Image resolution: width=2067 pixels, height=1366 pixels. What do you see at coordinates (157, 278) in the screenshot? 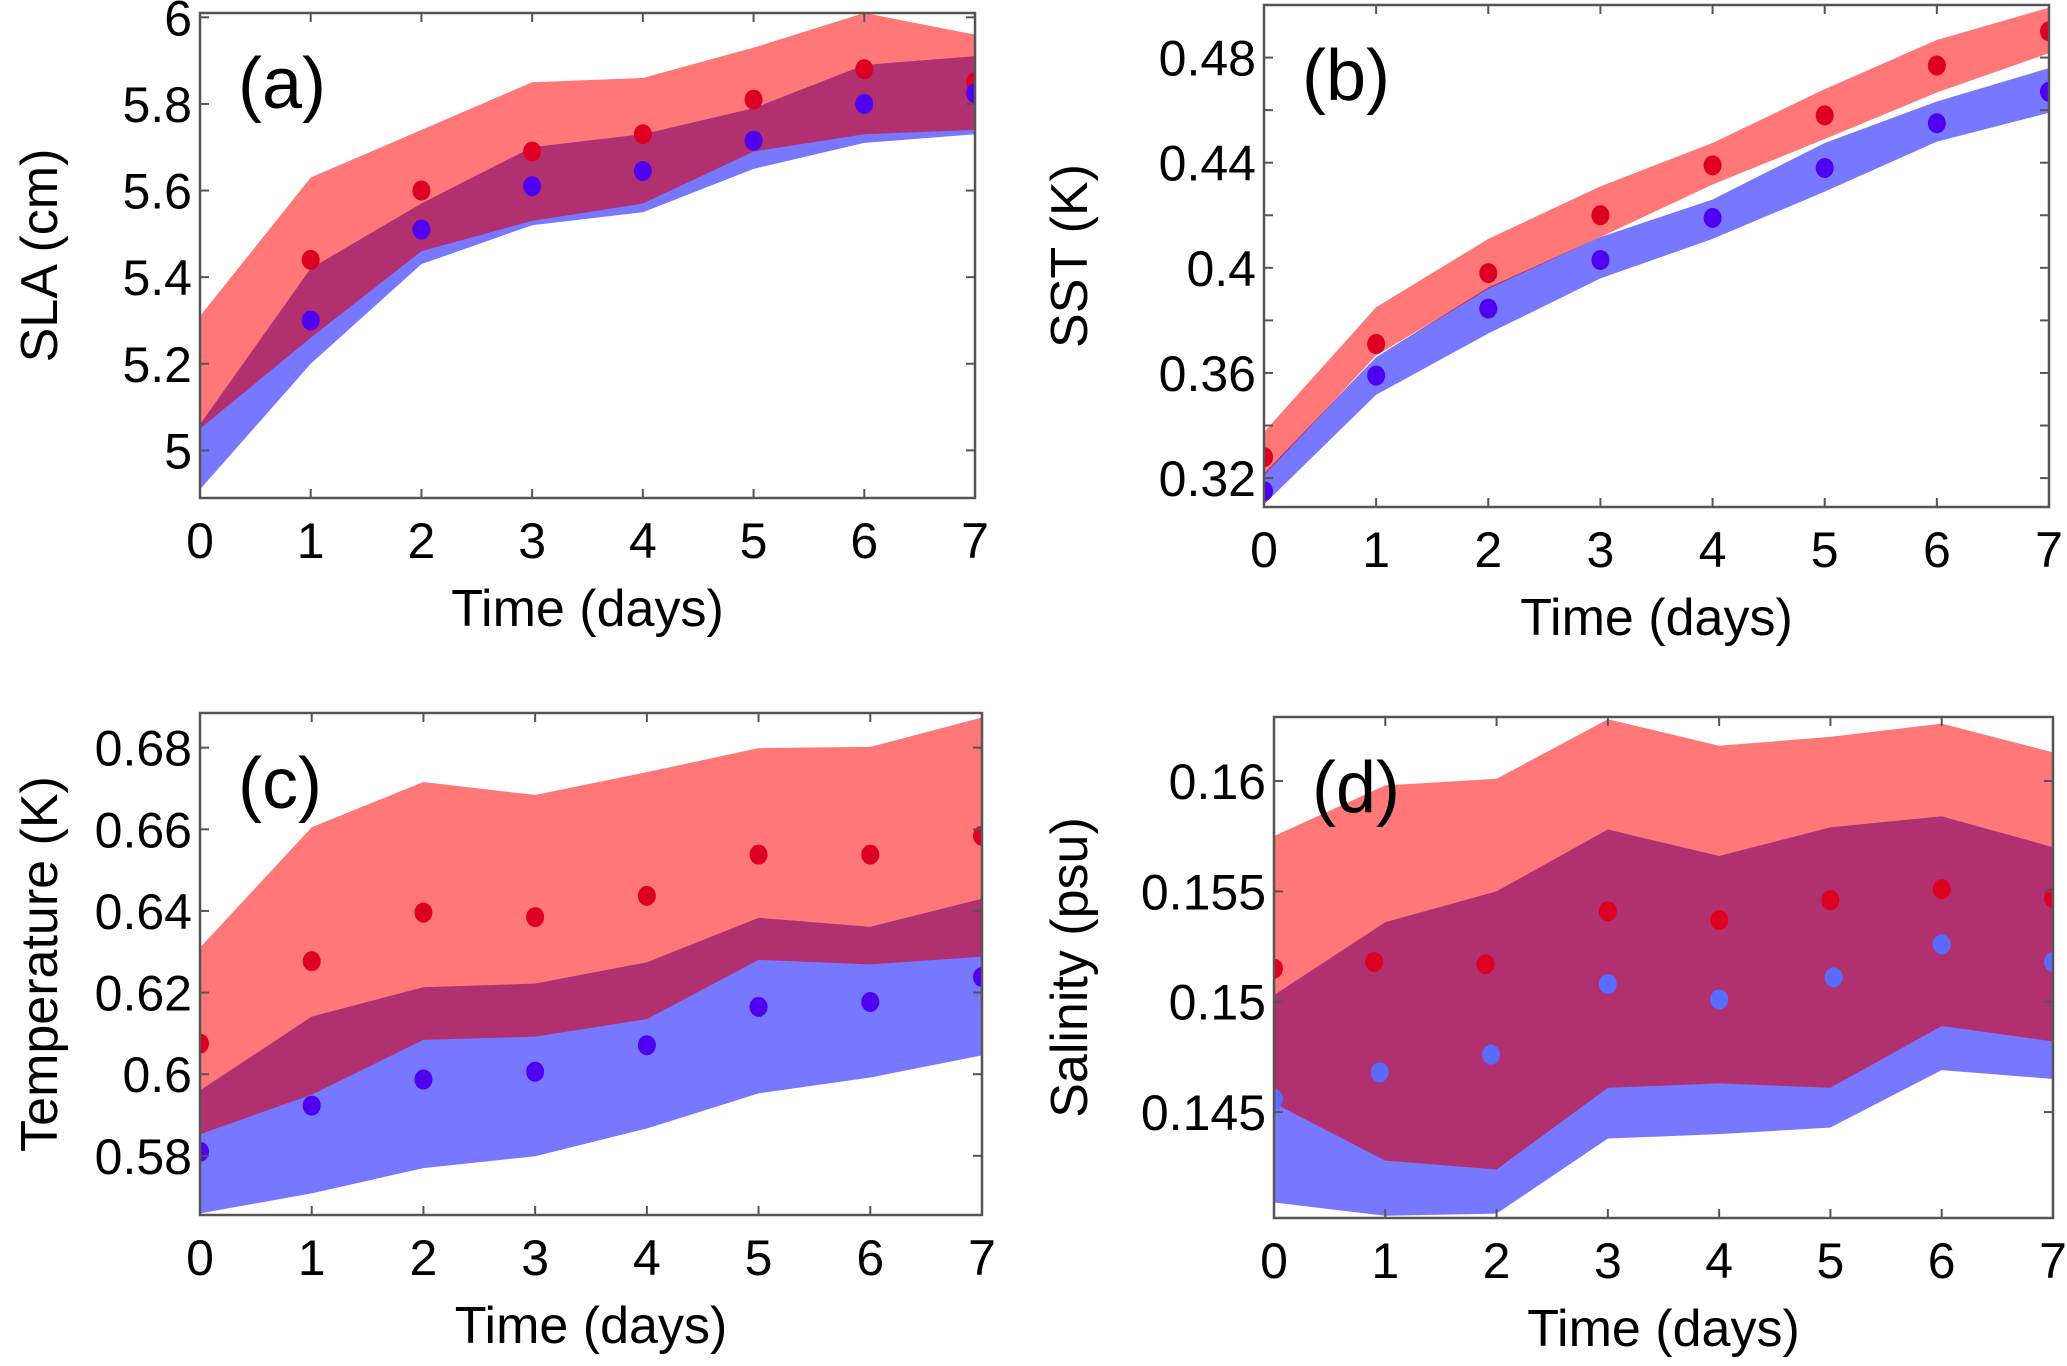
I see `y-tick-label: 5.4` at bounding box center [157, 278].